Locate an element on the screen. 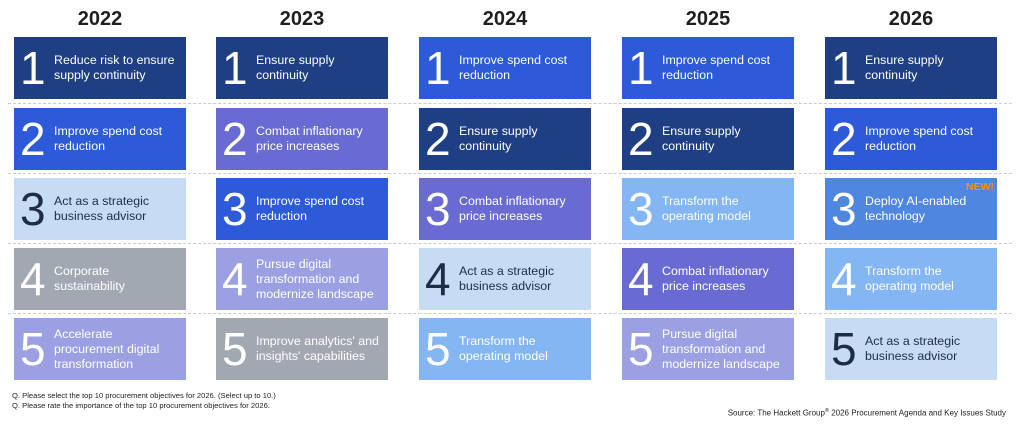 The image size is (1024, 427). objective-tile: 4 Combat inflationary price increases is located at coordinates (708, 279).